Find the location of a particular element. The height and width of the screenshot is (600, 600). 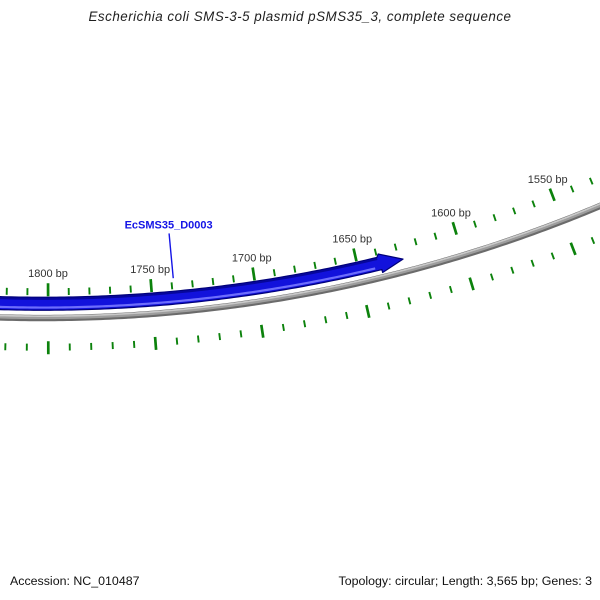

ruler-tick-label-1800: 1800 bp is located at coordinates (48, 274).